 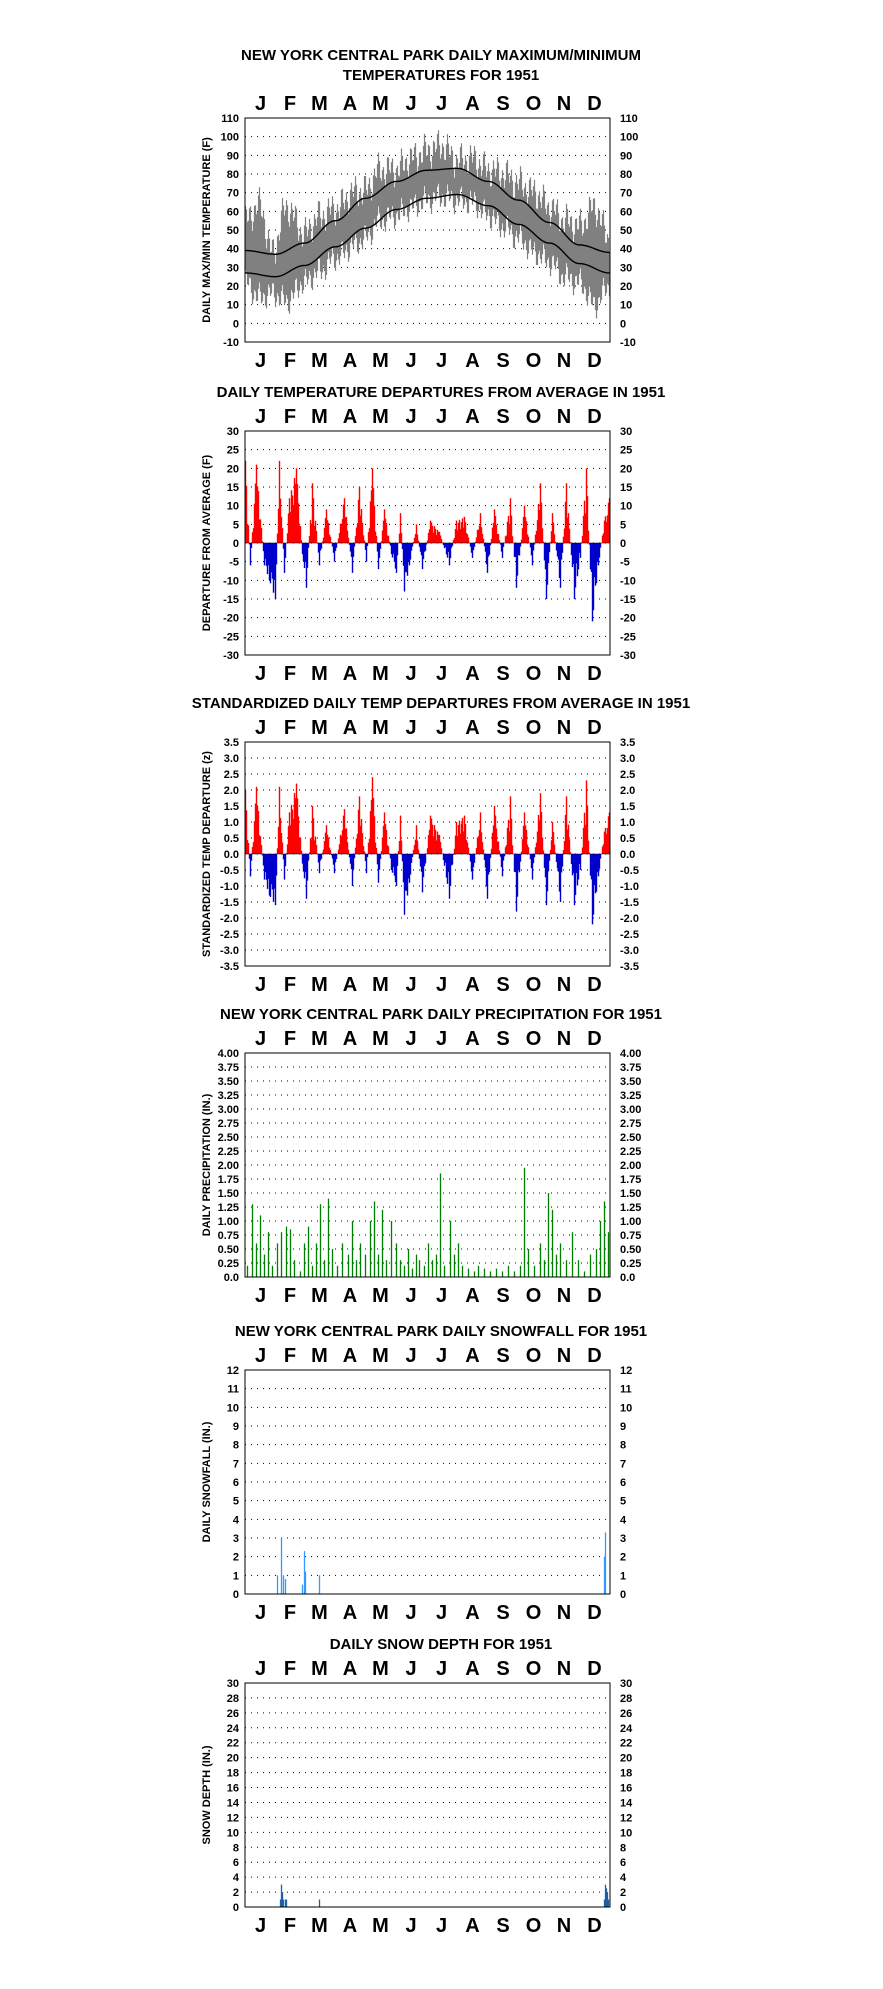 What do you see at coordinates (626, 1699) in the screenshot?
I see `y-tick-right: 28` at bounding box center [626, 1699].